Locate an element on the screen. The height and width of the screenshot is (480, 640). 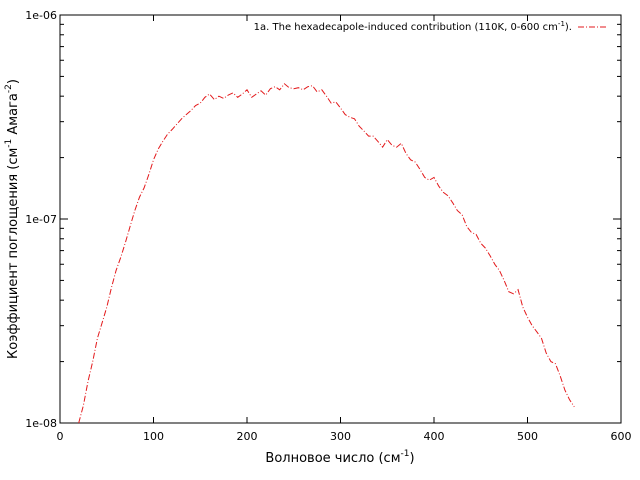
x-axis-title: Волновое число (см-1) is located at coordinates (339, 457).